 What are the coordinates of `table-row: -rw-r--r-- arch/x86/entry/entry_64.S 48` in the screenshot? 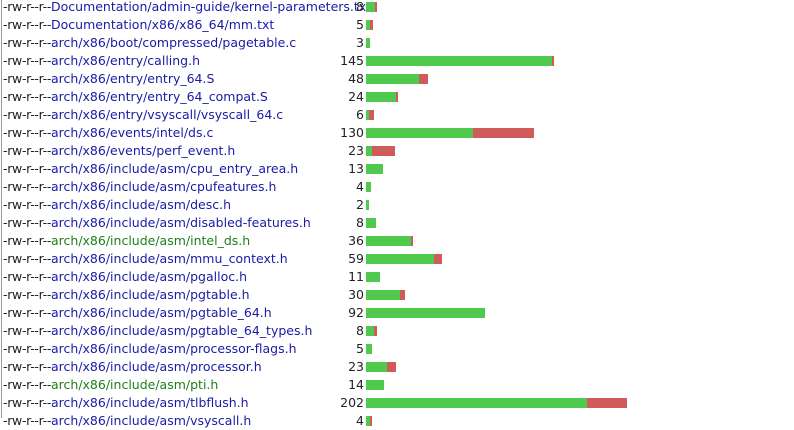 It's located at (397, 79).